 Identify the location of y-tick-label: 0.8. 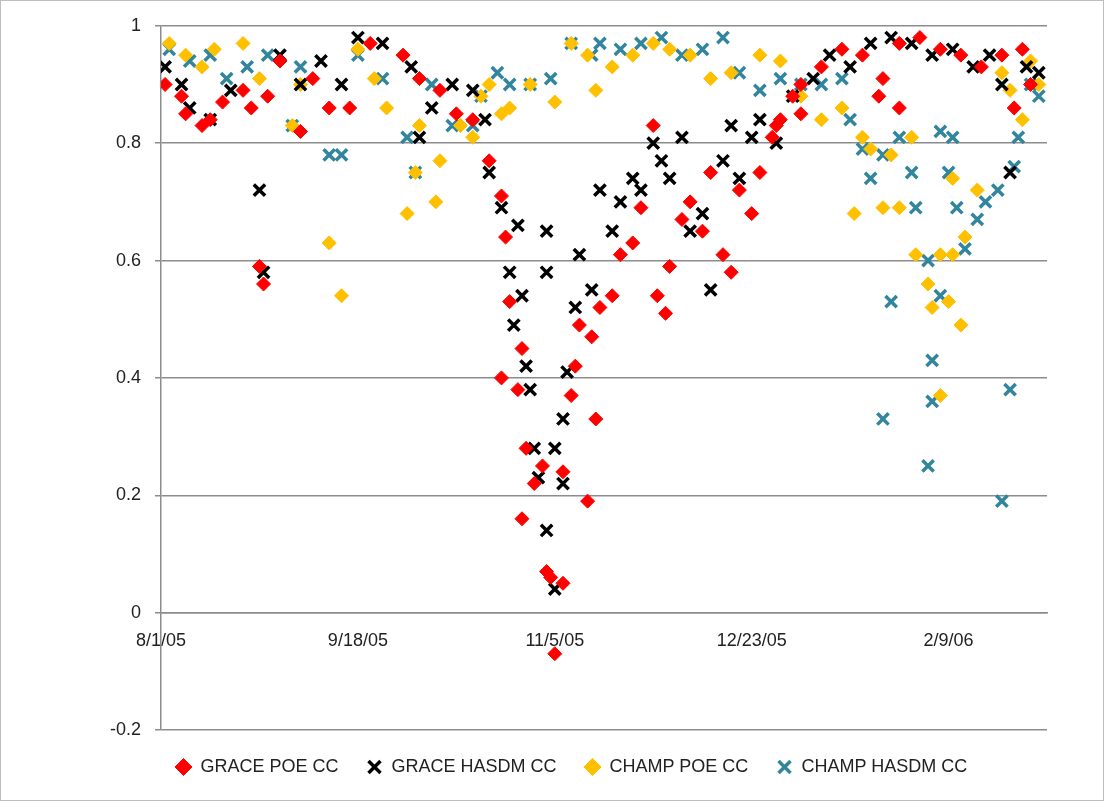
(128, 142).